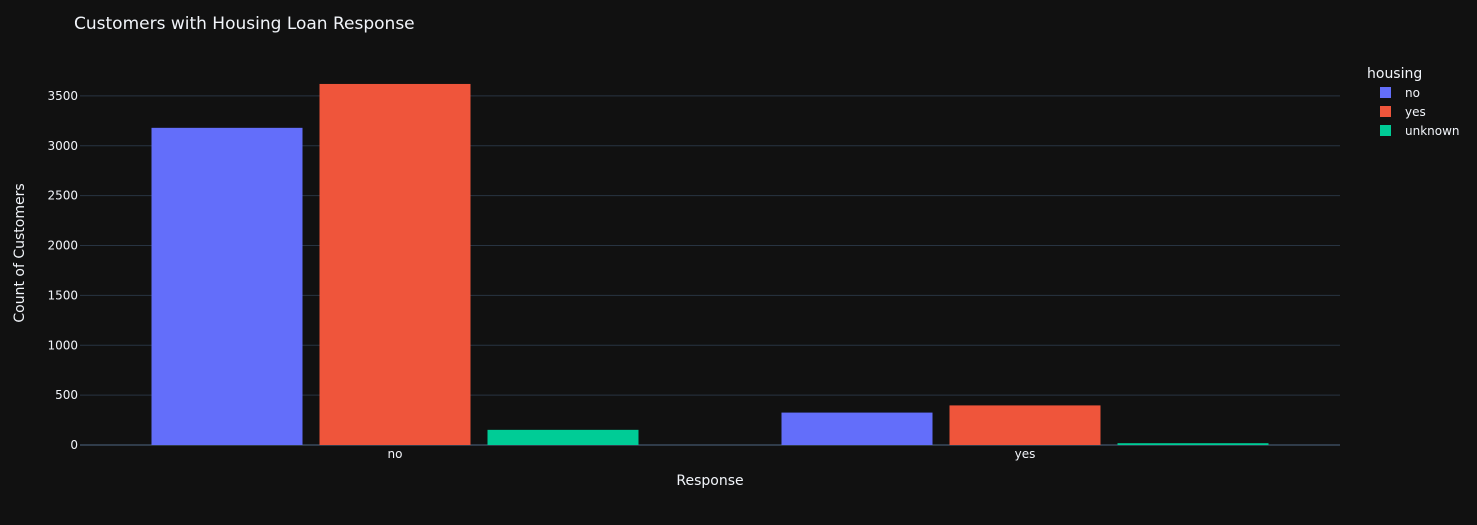 This screenshot has width=1477, height=525. Describe the element at coordinates (395, 454) in the screenshot. I see `x-tick-label: no` at that location.